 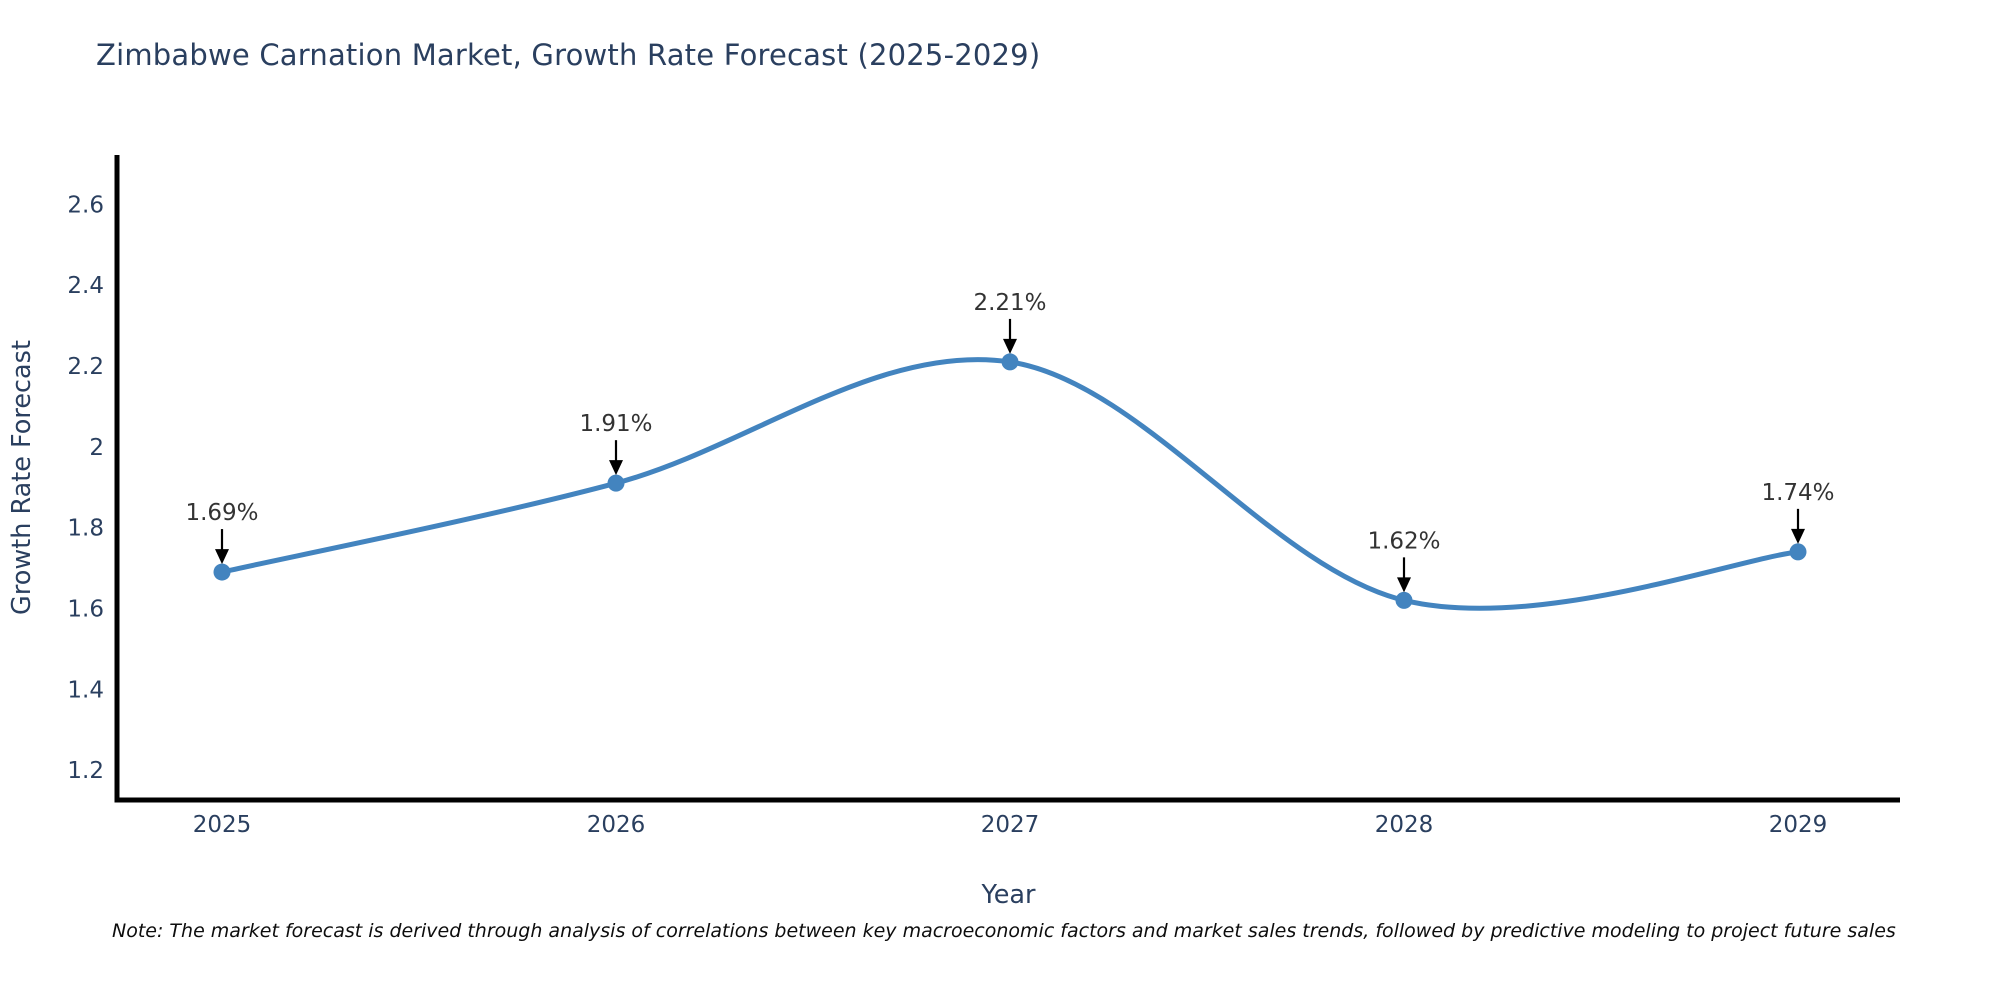 What do you see at coordinates (85, 367) in the screenshot?
I see `y-tick-label: 2.2` at bounding box center [85, 367].